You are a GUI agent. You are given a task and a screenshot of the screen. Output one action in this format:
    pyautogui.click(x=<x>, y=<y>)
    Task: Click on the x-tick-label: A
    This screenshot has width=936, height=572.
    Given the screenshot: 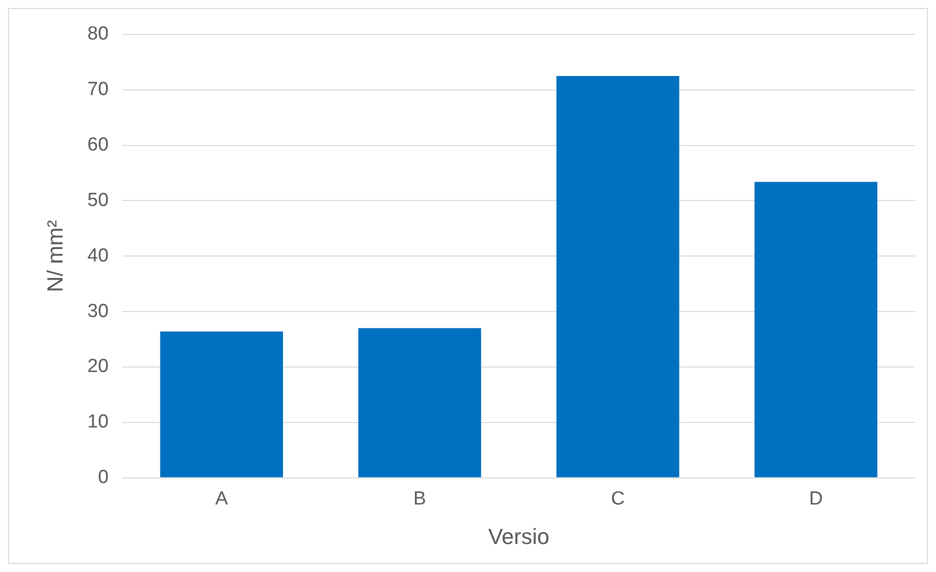 What is the action you would take?
    pyautogui.click(x=221, y=499)
    